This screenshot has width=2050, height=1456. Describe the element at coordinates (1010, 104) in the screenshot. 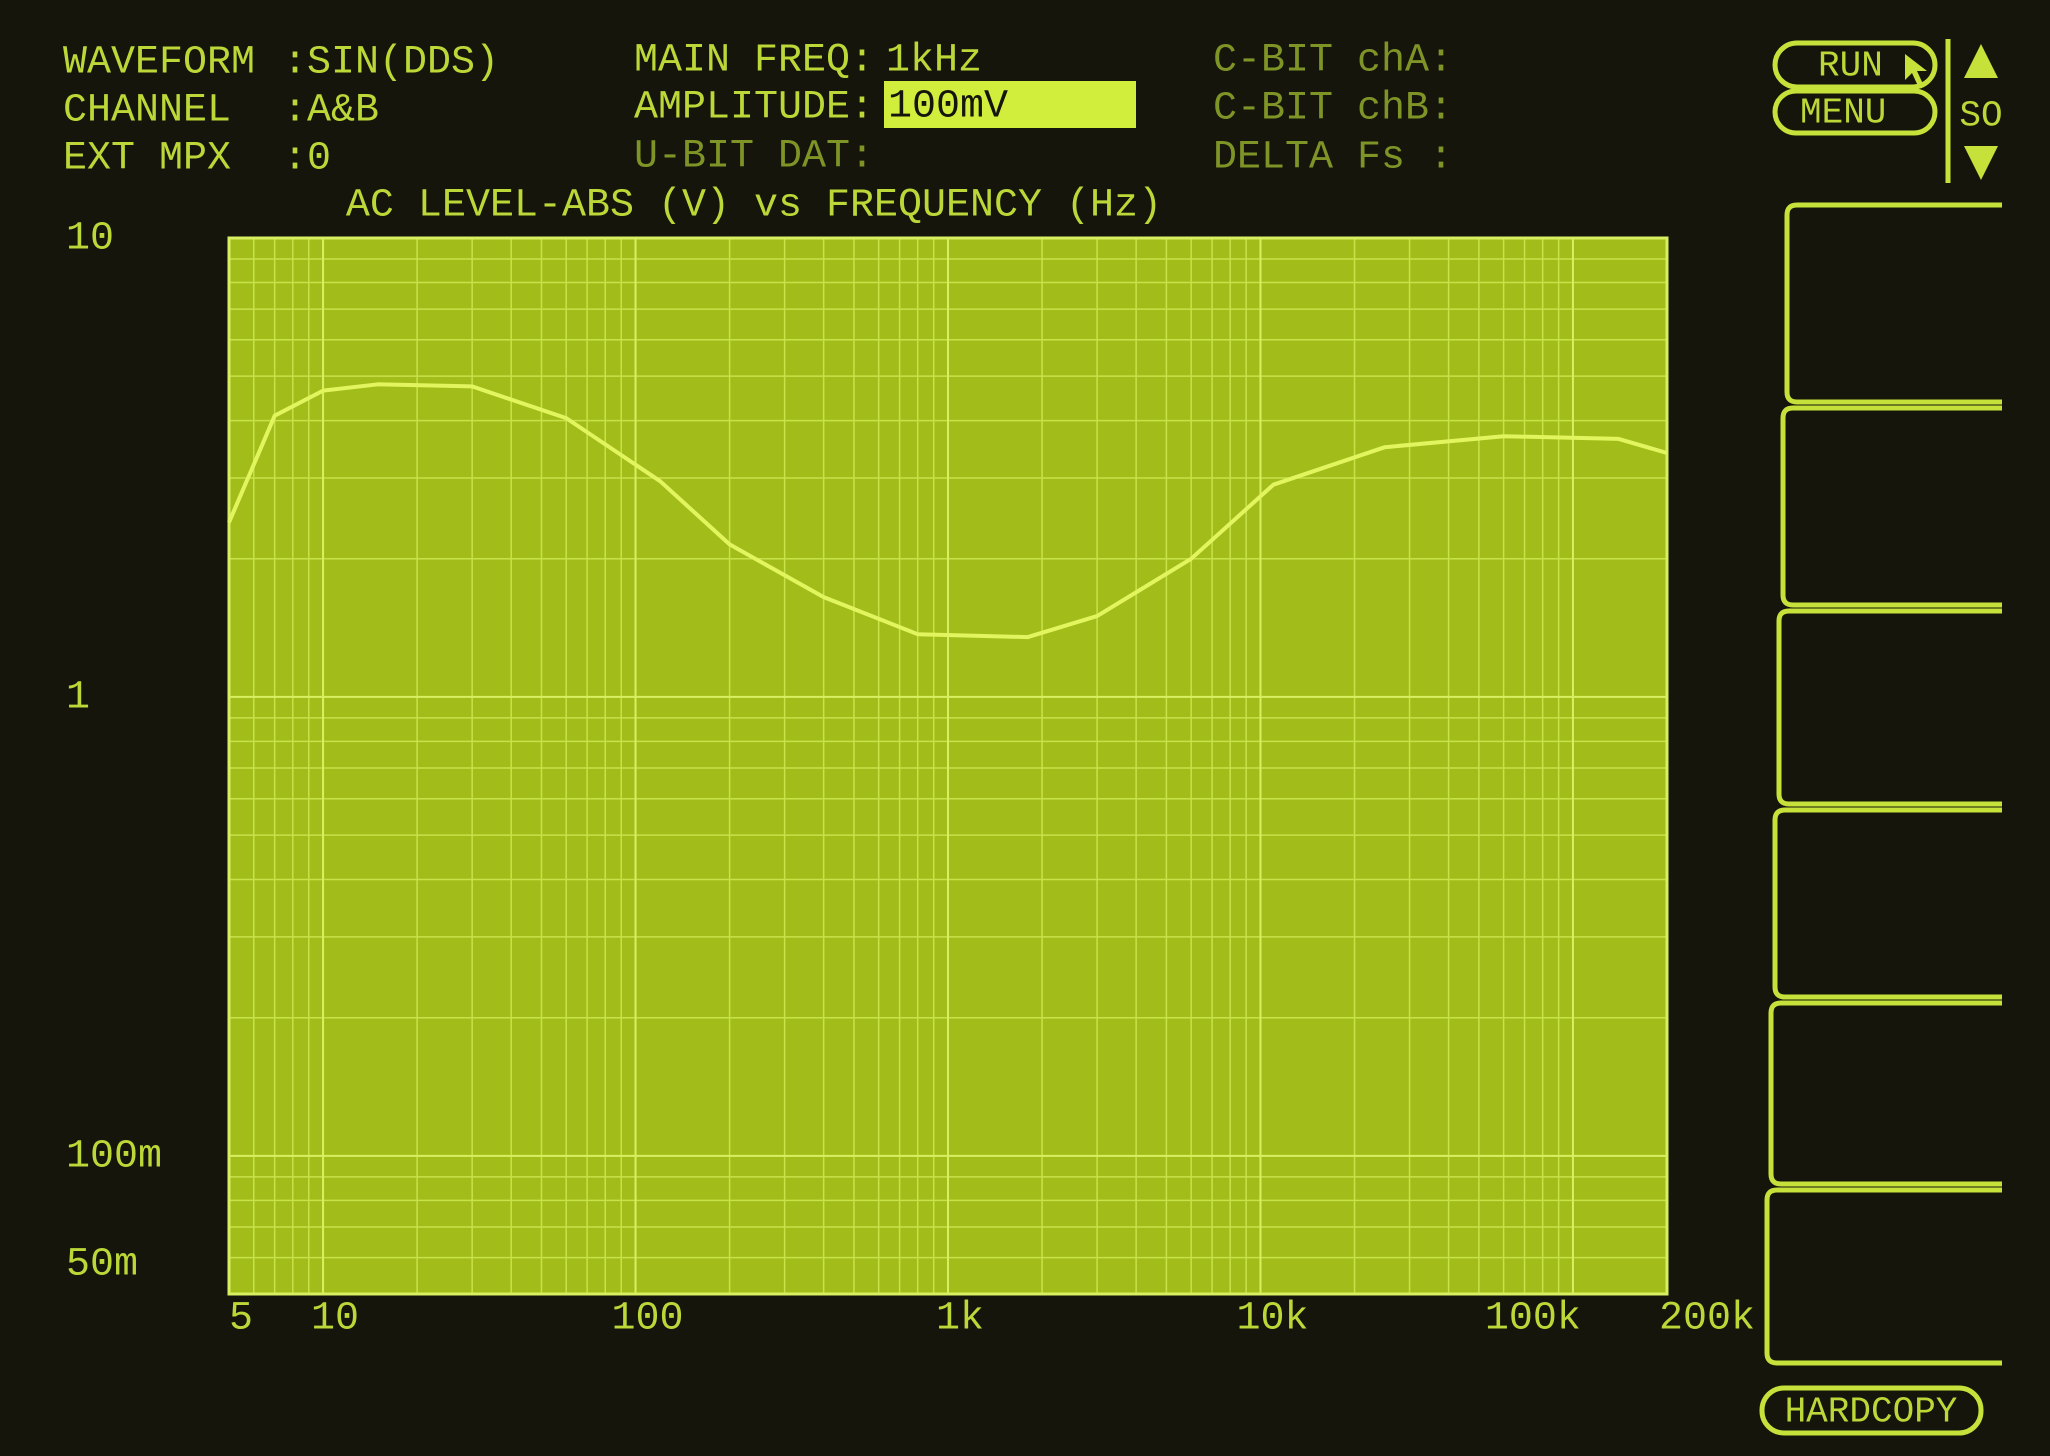

I see `amplitude-field` at that location.